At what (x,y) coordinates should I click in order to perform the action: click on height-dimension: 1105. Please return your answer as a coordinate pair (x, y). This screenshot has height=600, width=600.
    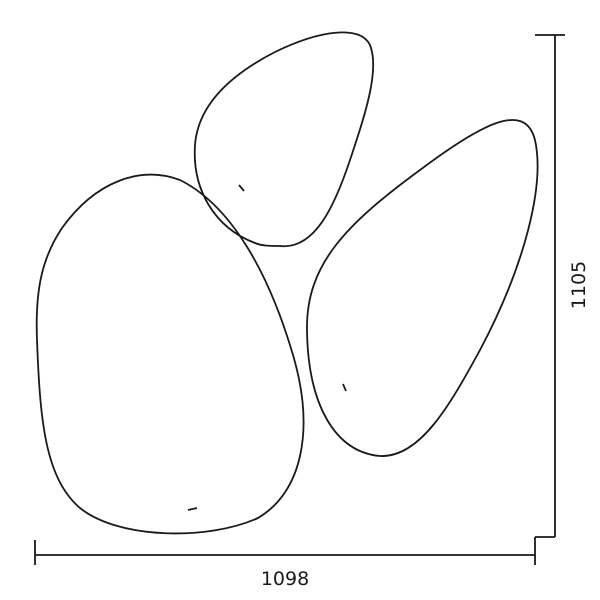
    Looking at the image, I should click on (562, 285).